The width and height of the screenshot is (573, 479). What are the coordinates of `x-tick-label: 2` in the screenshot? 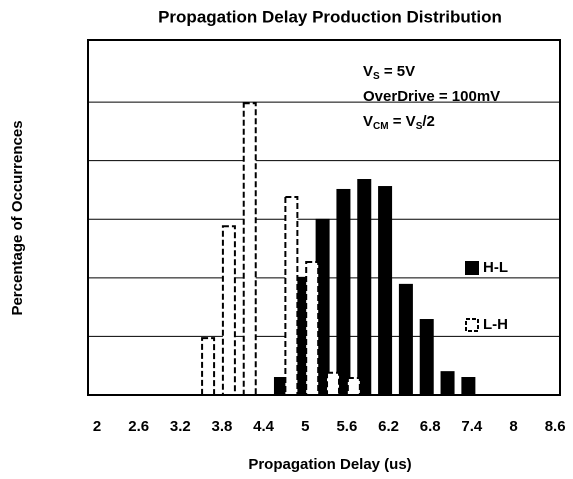 It's located at (97, 426).